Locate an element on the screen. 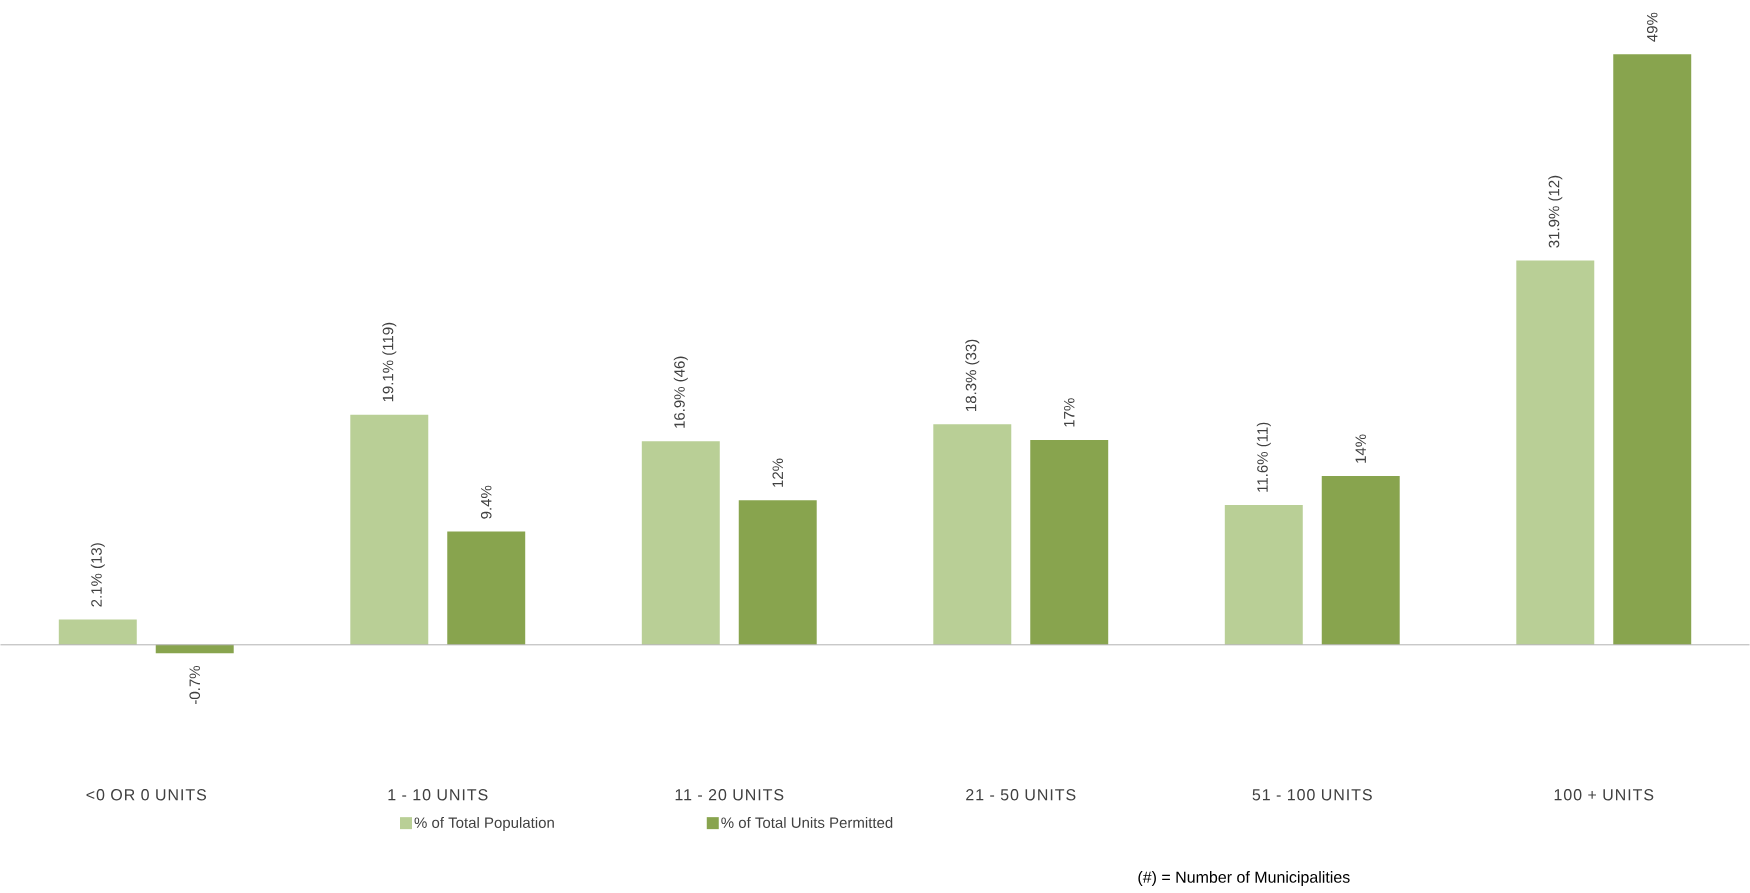  text: (#) = Number of Municipalities is located at coordinates (1244, 879).